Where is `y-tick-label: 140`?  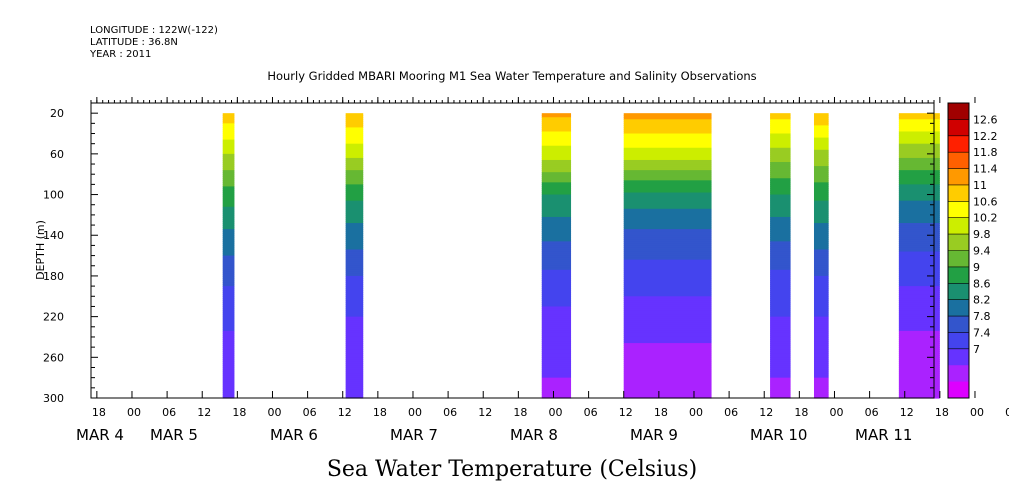
y-tick-label: 140 is located at coordinates (53, 235).